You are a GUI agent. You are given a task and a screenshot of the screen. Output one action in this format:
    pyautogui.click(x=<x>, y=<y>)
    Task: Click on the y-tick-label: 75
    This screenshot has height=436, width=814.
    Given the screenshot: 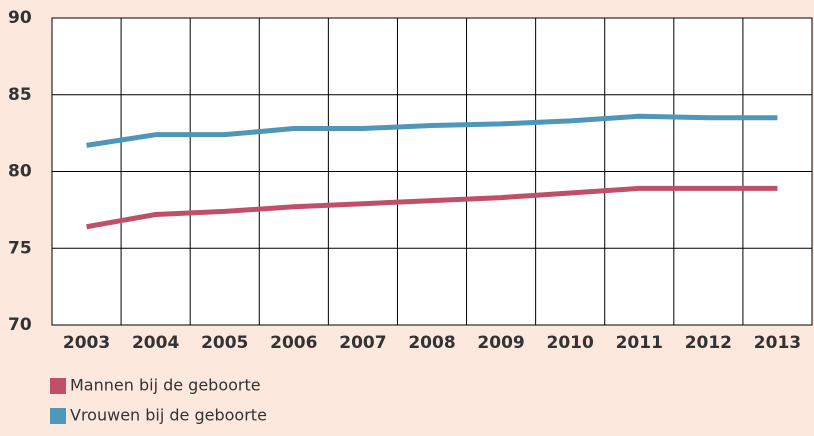 What is the action you would take?
    pyautogui.click(x=20, y=248)
    